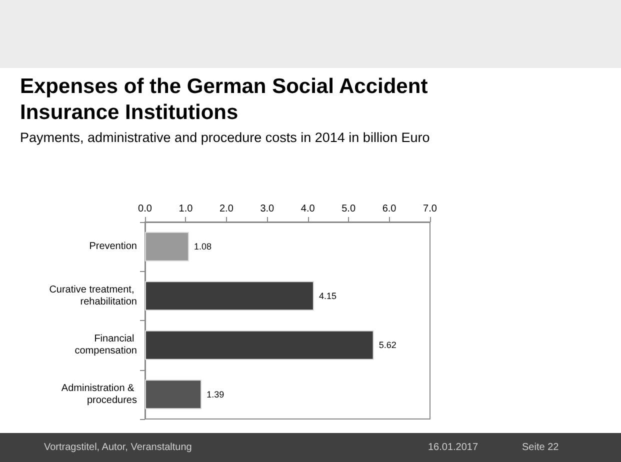  I want to click on text: Seite 22, so click(540, 447).